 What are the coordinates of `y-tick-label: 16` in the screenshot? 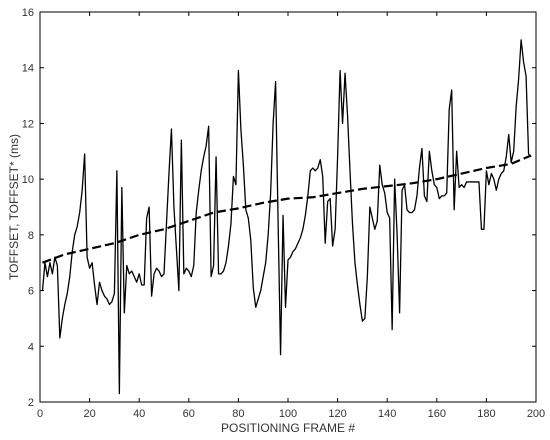 It's located at (28, 13).